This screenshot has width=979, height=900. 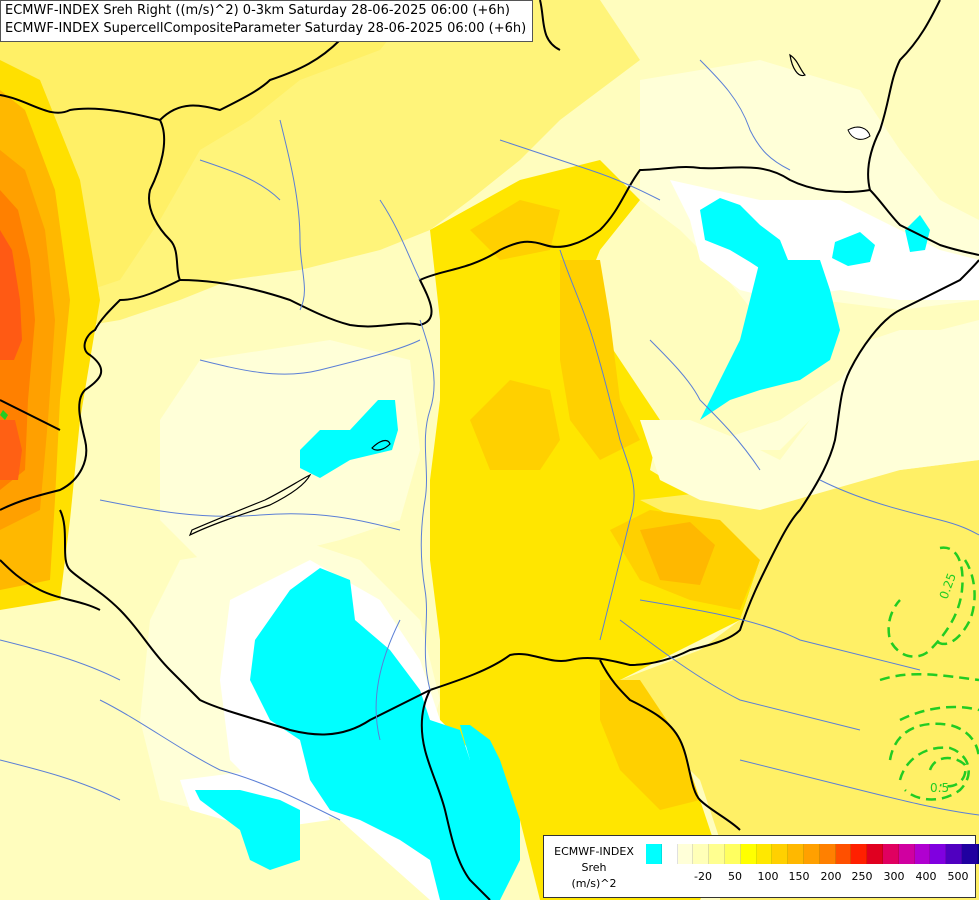 What do you see at coordinates (594, 883) in the screenshot?
I see `legend-title-unit: (m/s)^2` at bounding box center [594, 883].